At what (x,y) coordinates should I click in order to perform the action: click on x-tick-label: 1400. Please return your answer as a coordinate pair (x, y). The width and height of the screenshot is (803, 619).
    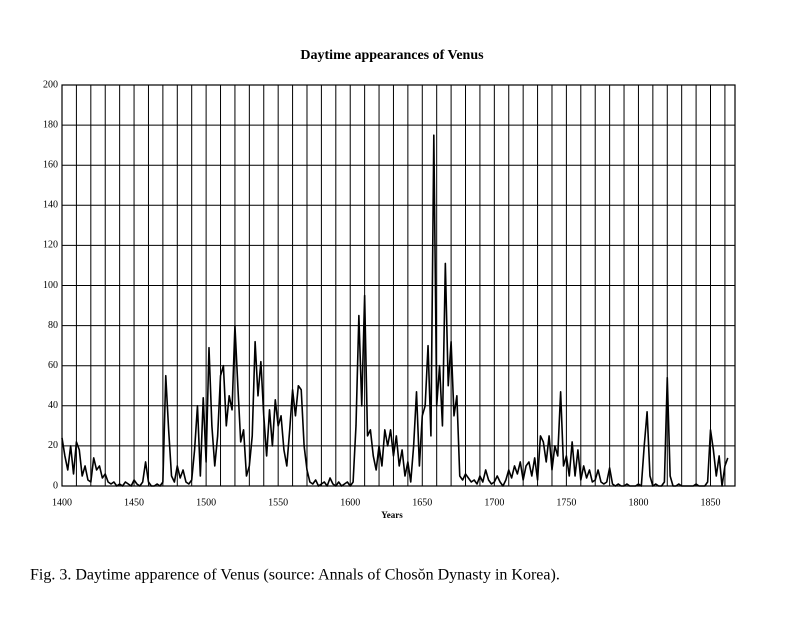
    Looking at the image, I should click on (62, 502).